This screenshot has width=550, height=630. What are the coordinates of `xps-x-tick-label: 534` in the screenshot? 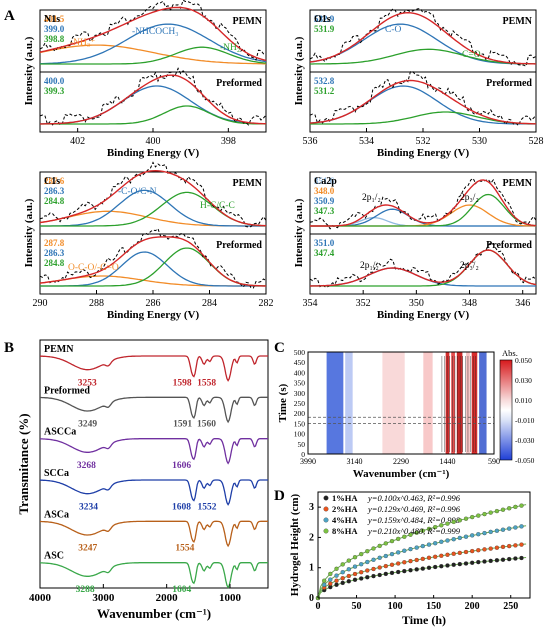 It's located at (366, 141).